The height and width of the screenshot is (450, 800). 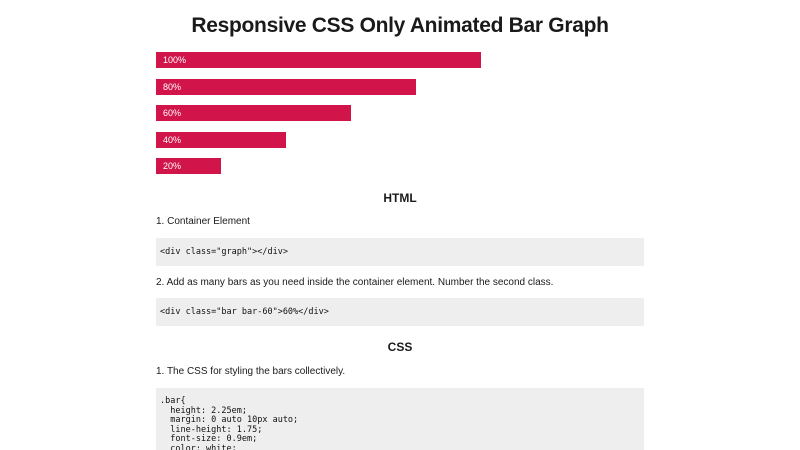 I want to click on bar-100: 100%, so click(x=318, y=60).